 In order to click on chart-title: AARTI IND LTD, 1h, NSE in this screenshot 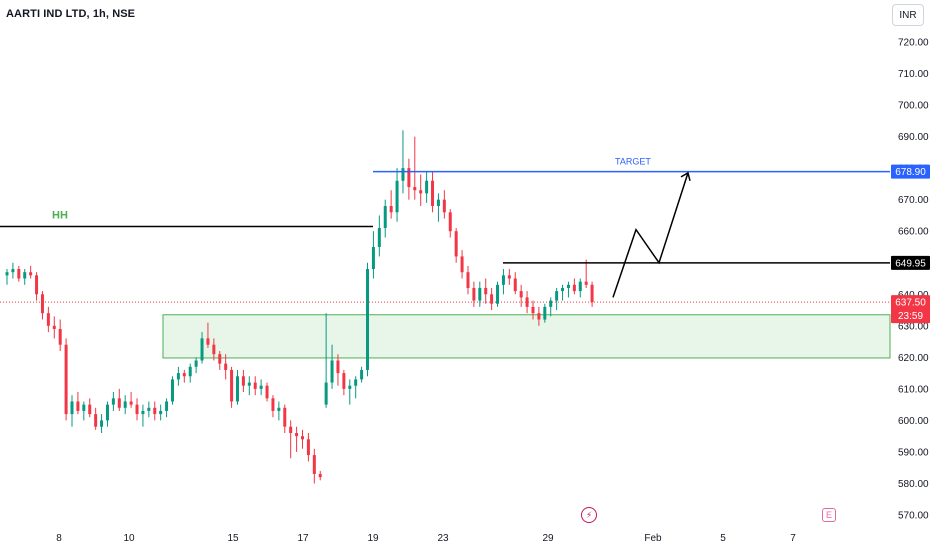, I will do `click(71, 14)`.